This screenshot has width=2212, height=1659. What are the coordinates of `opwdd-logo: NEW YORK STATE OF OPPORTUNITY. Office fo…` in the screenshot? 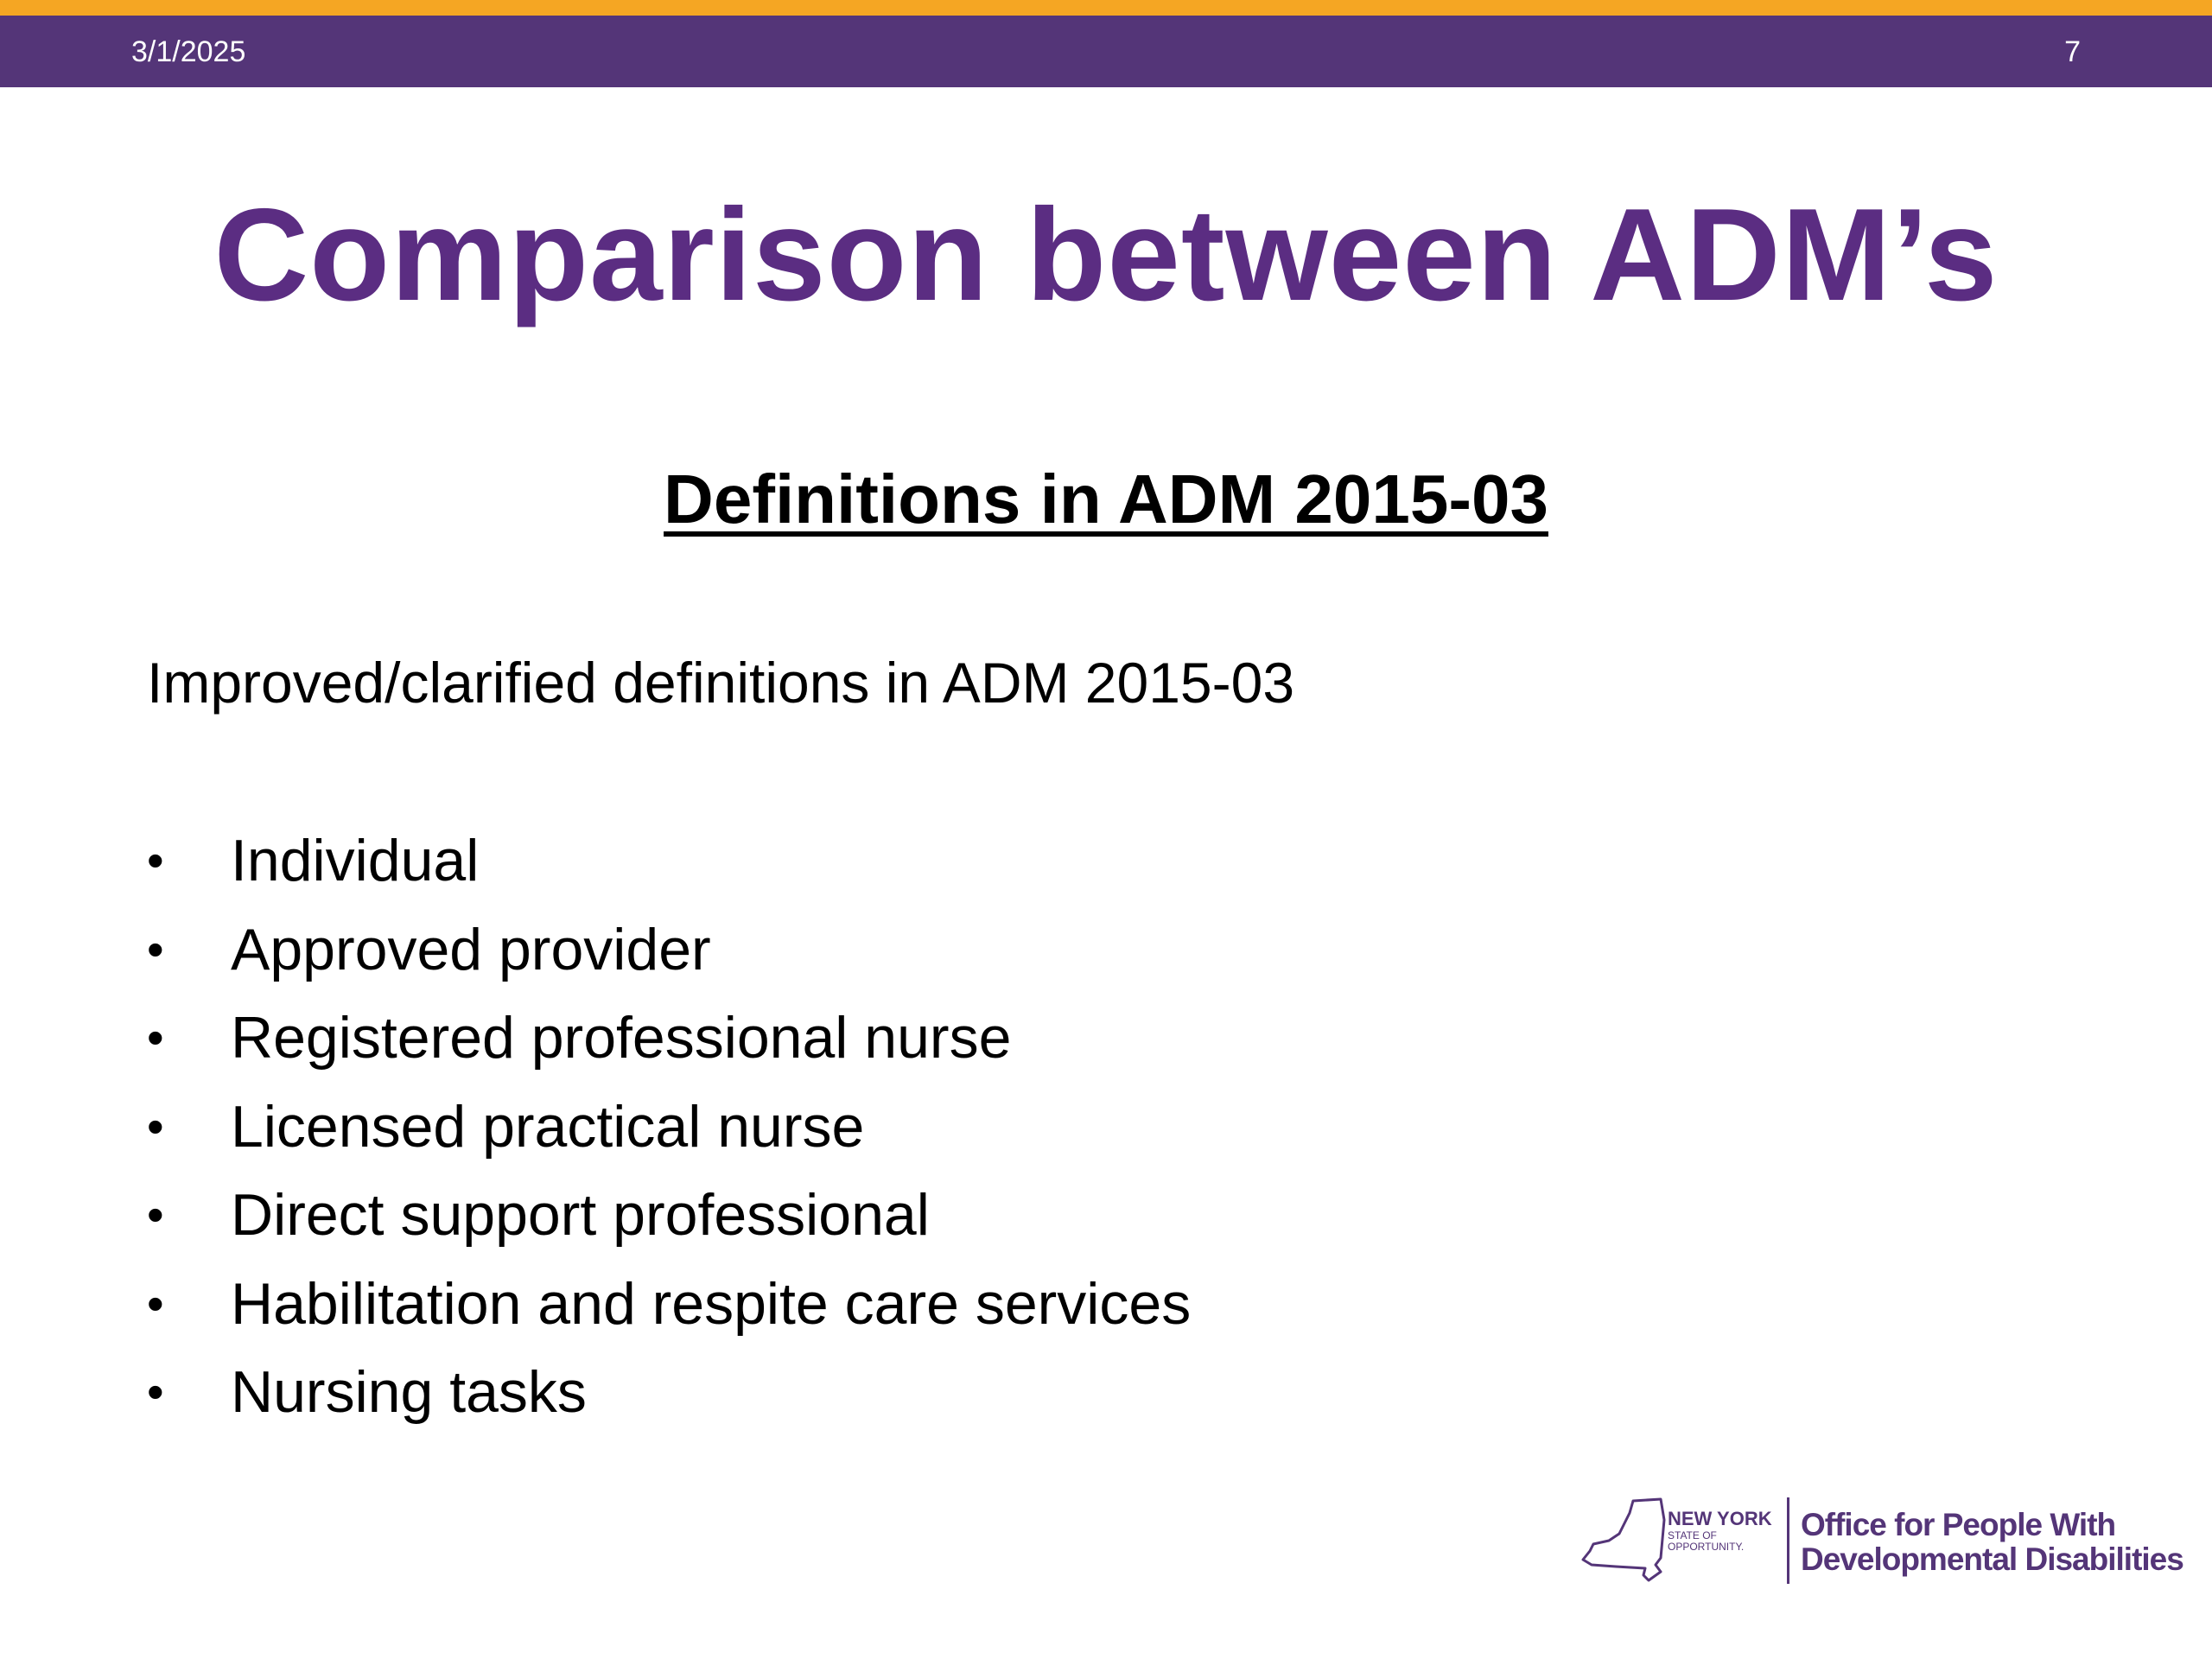 It's located at (1882, 1538).